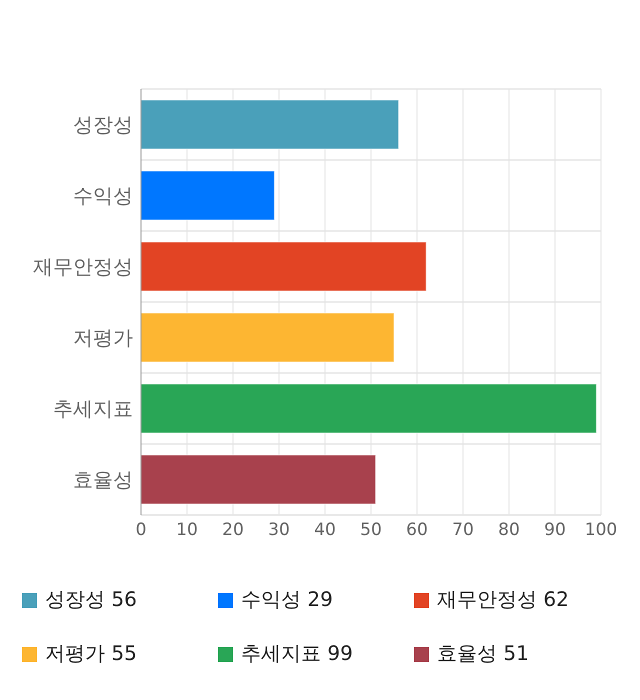 Image resolution: width=640 pixels, height=700 pixels. What do you see at coordinates (91, 653) in the screenshot?
I see `legend-label: 저평가 55` at bounding box center [91, 653].